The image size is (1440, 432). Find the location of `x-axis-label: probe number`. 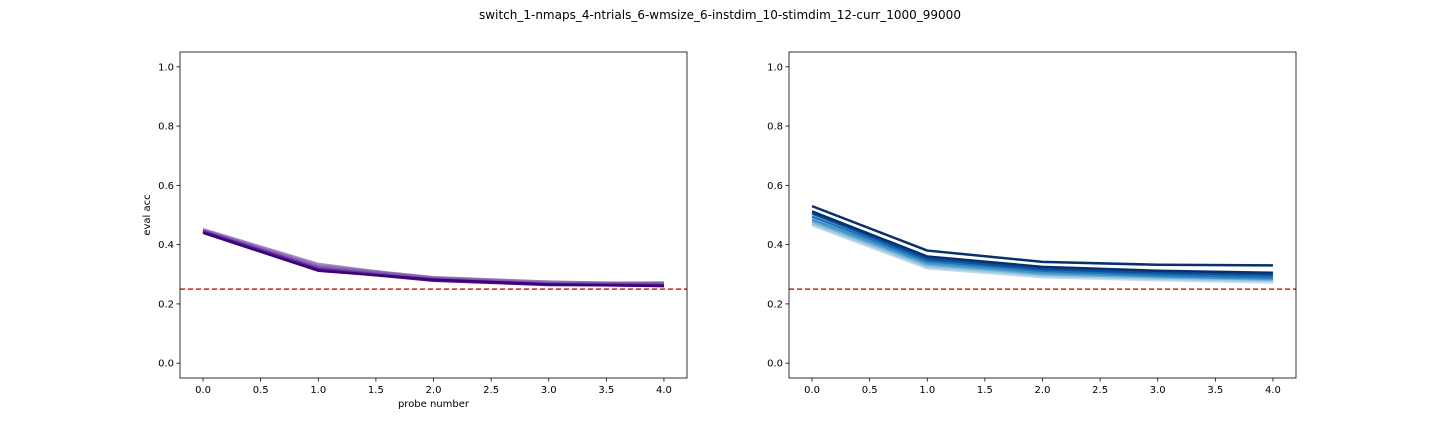

x-axis-label: probe number is located at coordinates (434, 404).